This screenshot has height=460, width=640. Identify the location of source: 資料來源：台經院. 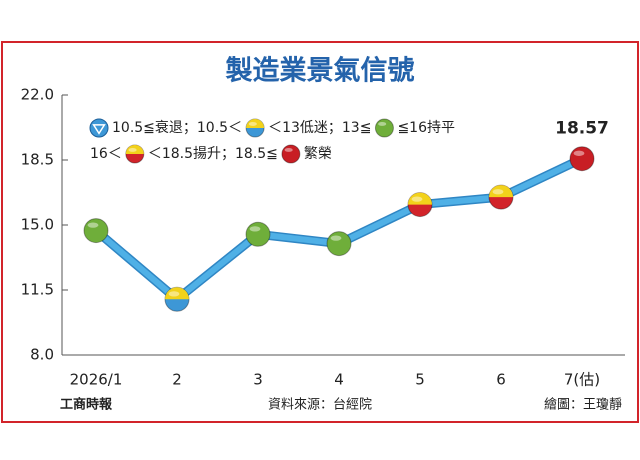
(320, 405).